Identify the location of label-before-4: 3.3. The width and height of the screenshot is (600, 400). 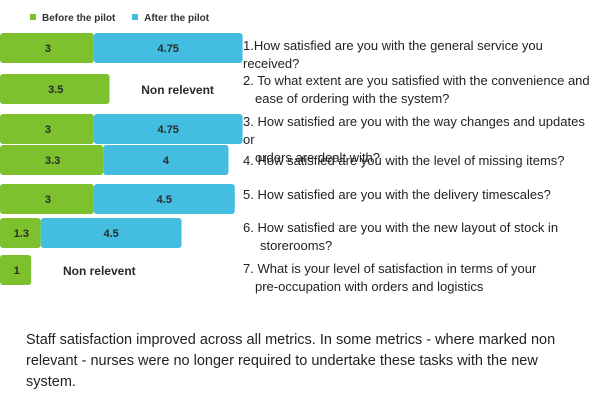
(52, 161).